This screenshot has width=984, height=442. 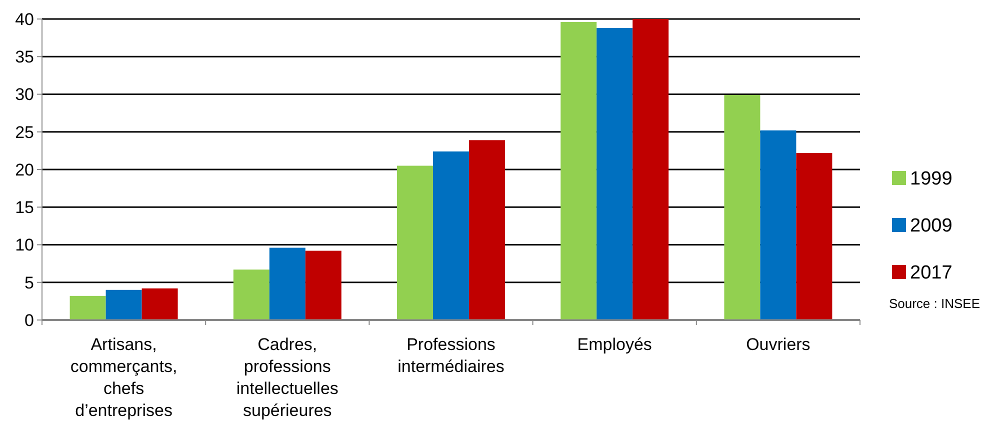 I want to click on y-tick-label: 0, so click(x=29, y=320).